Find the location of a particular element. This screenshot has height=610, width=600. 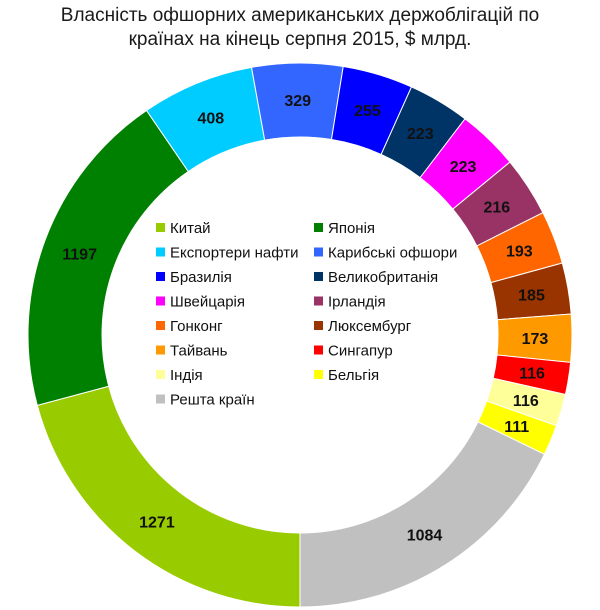

legend-label-7: Ірландія is located at coordinates (357, 302).